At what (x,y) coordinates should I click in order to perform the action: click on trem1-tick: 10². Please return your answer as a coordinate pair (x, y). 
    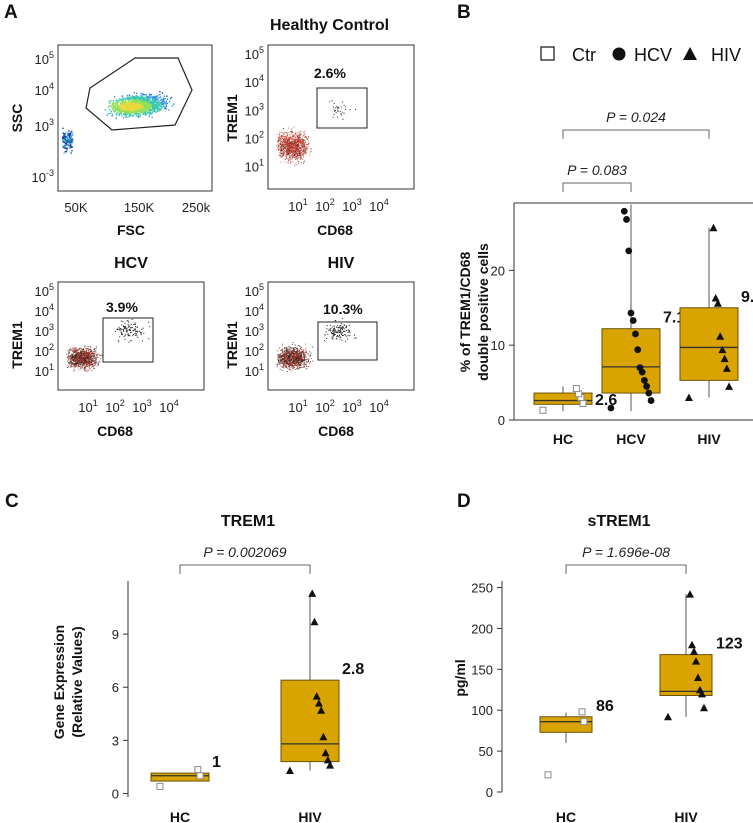
    Looking at the image, I should click on (254, 138).